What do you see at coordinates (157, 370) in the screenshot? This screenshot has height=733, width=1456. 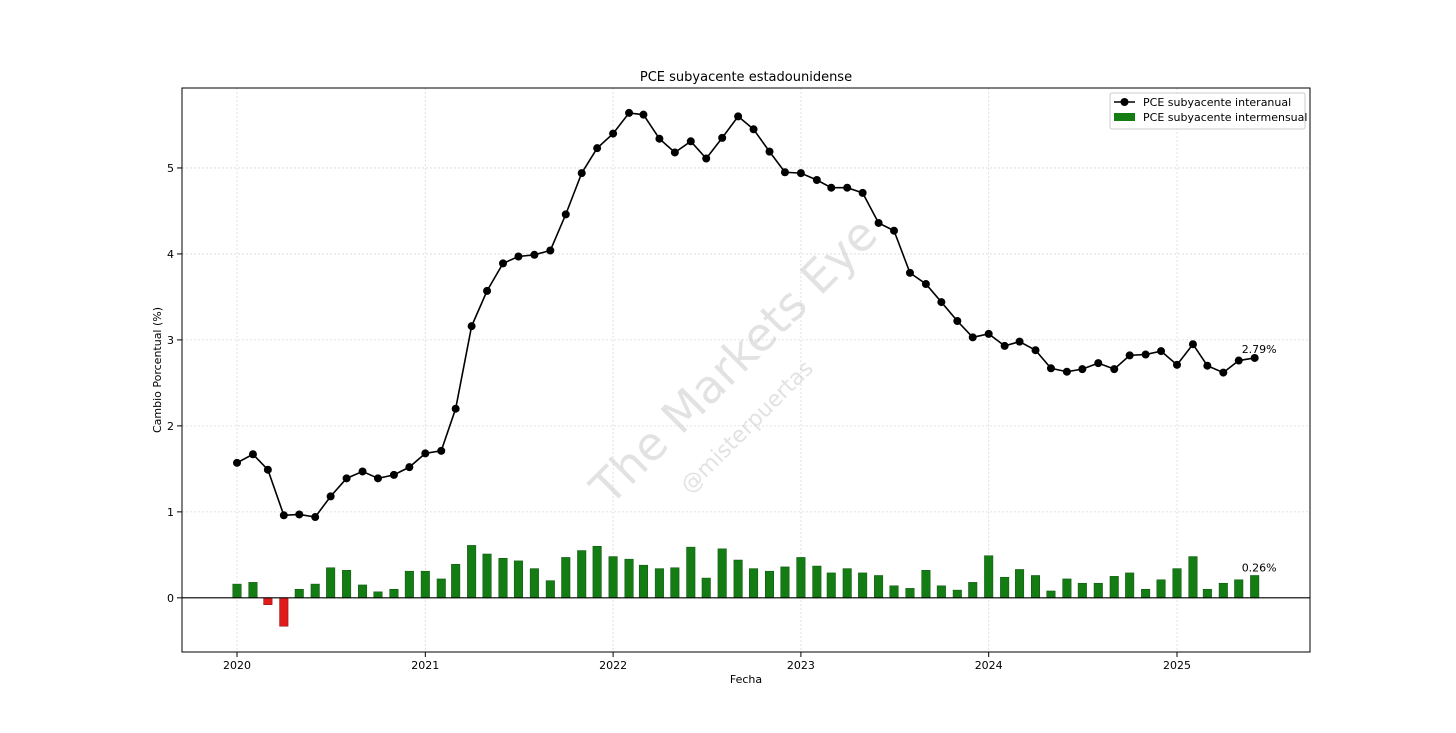 I see `y-axis-label: Cambio Porcentual (%)` at bounding box center [157, 370].